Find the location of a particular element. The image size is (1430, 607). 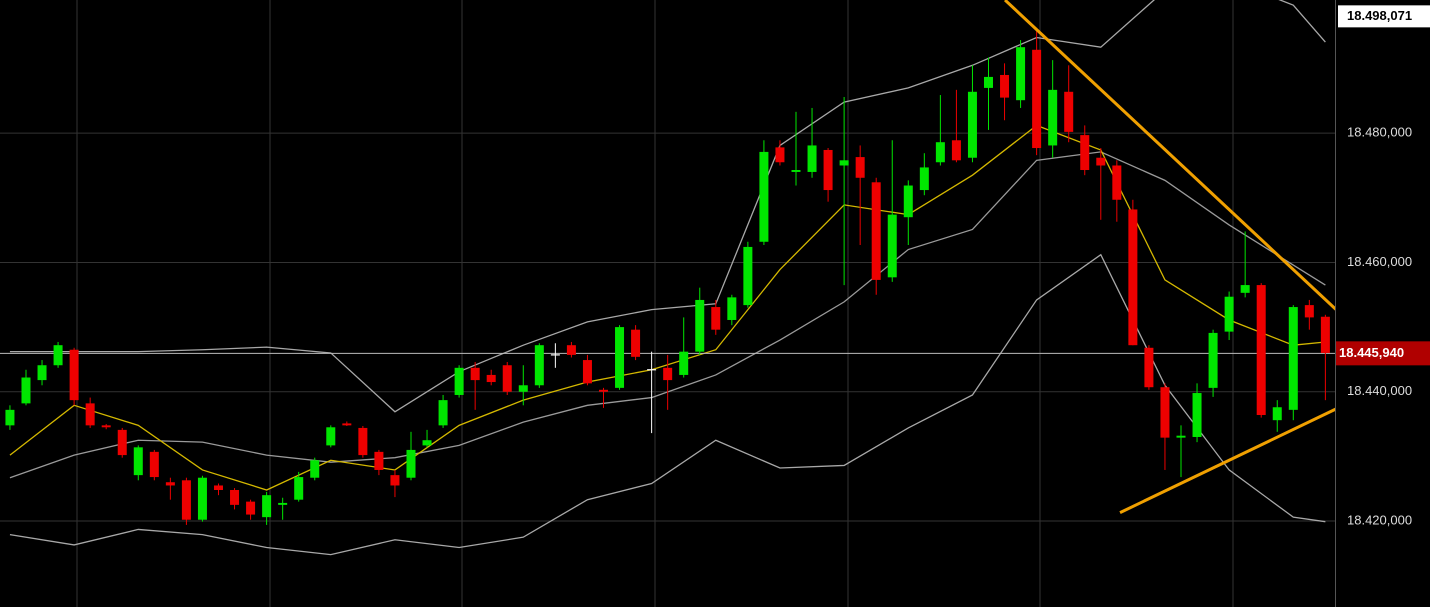

y-tick-label: 18.440,000 is located at coordinates (1379, 390).